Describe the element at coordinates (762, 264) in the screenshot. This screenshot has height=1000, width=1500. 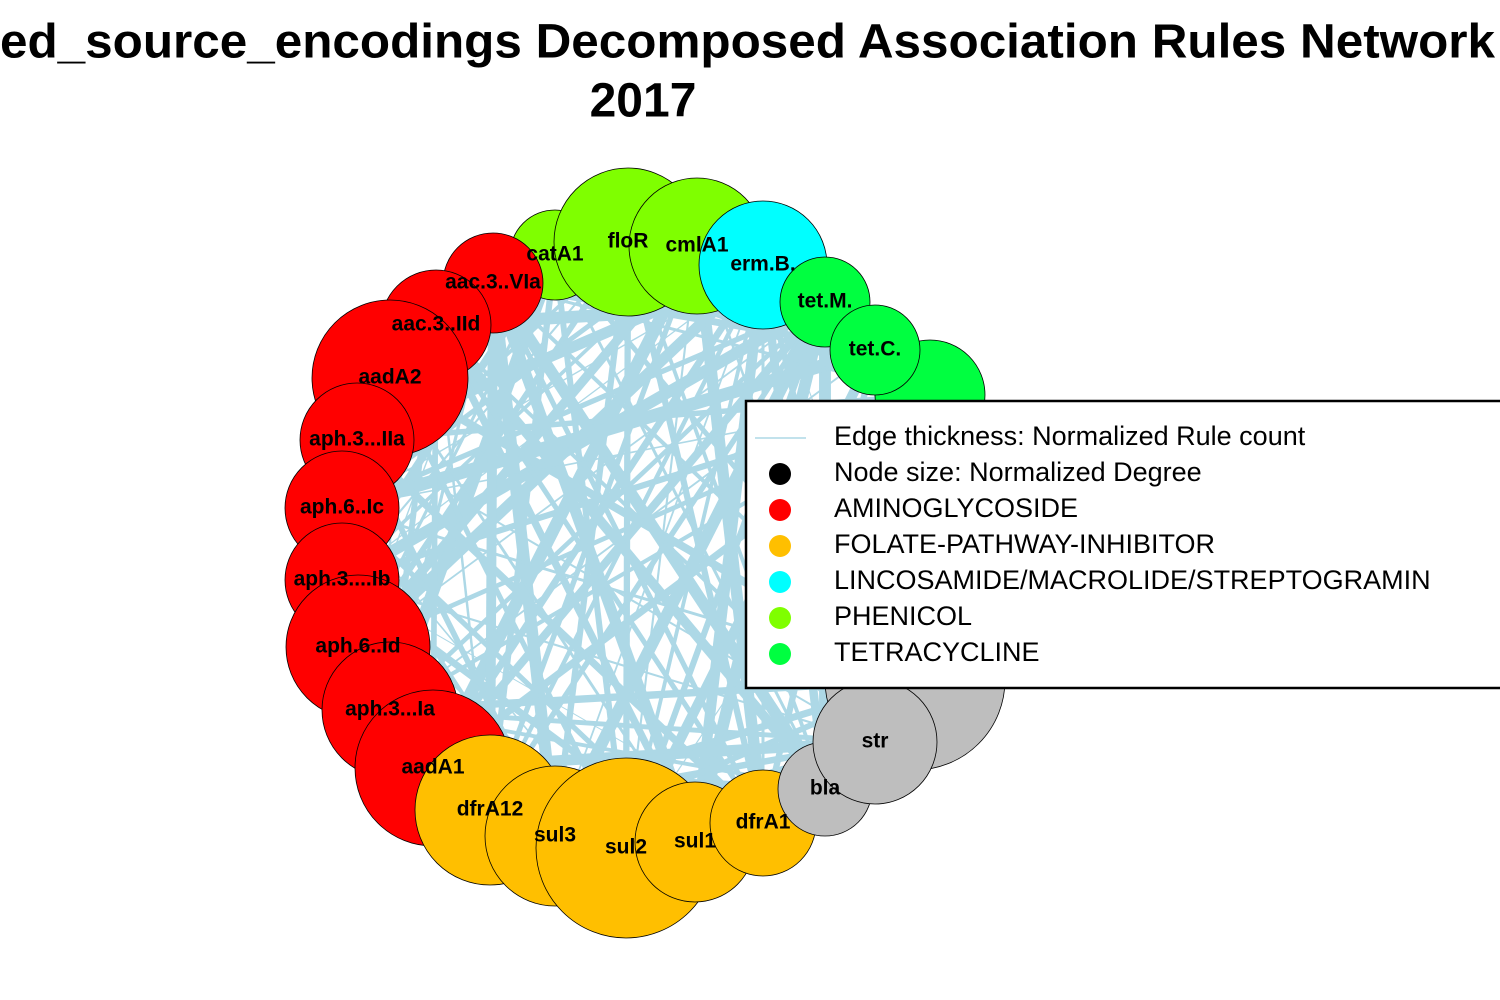
I see `node-label: erm.B.` at that location.